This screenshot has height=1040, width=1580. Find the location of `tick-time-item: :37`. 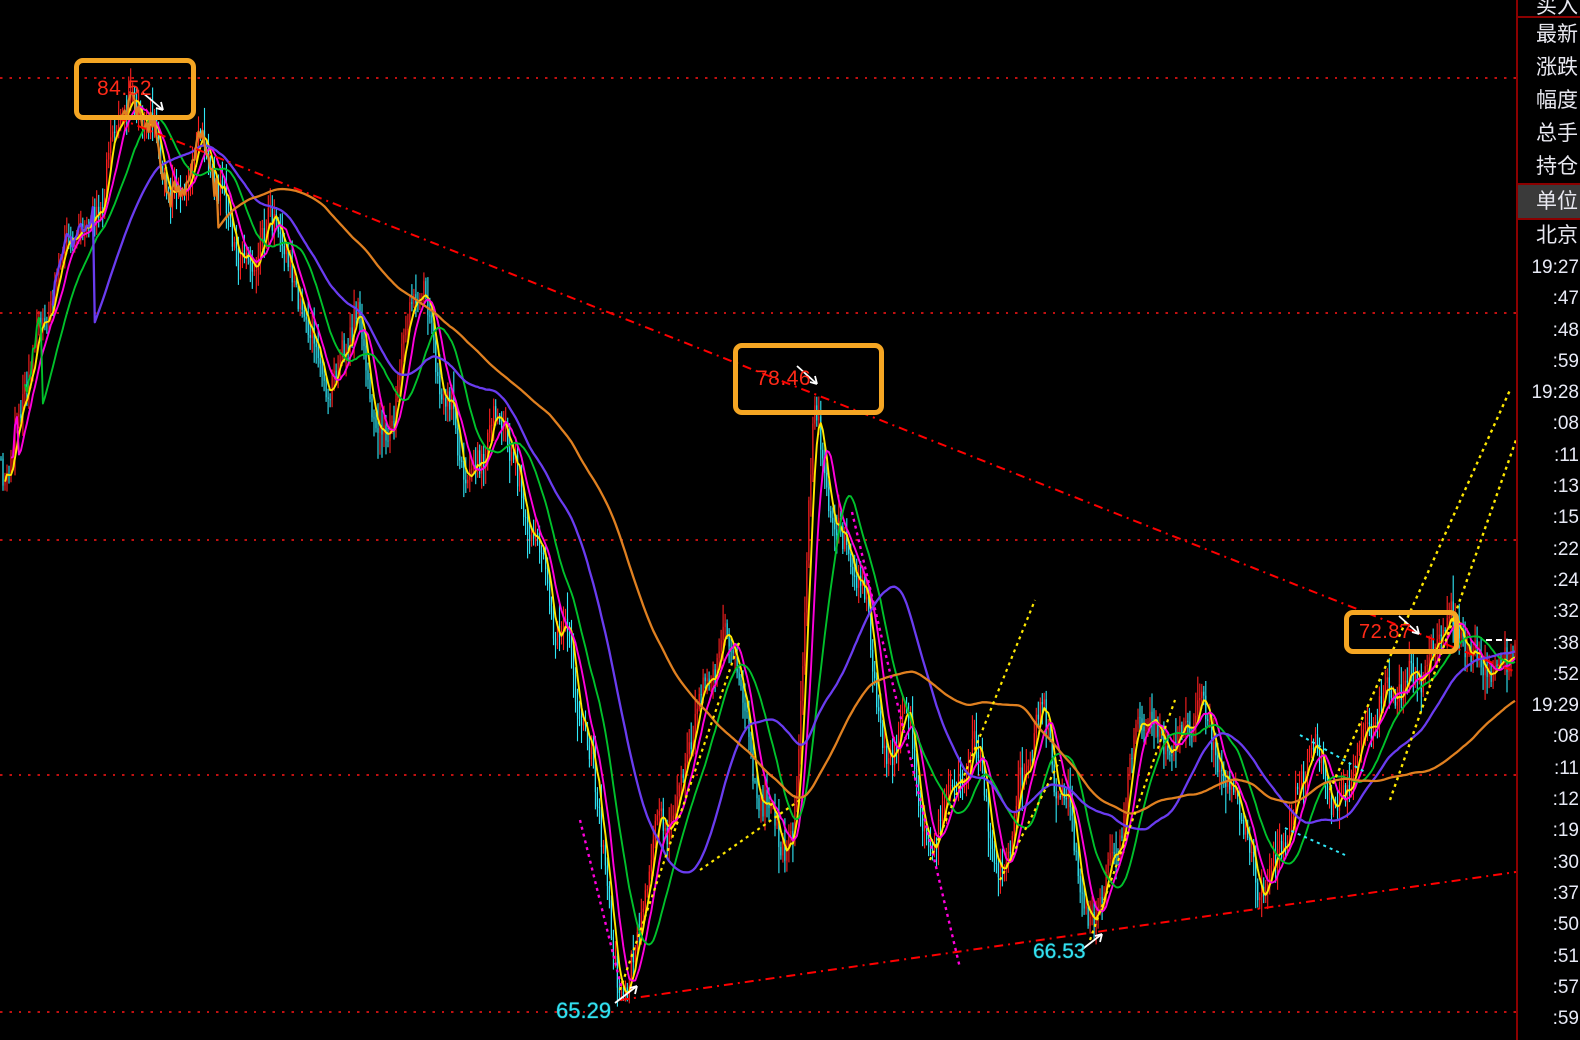

tick-time-item: :37 is located at coordinates (1565, 893).